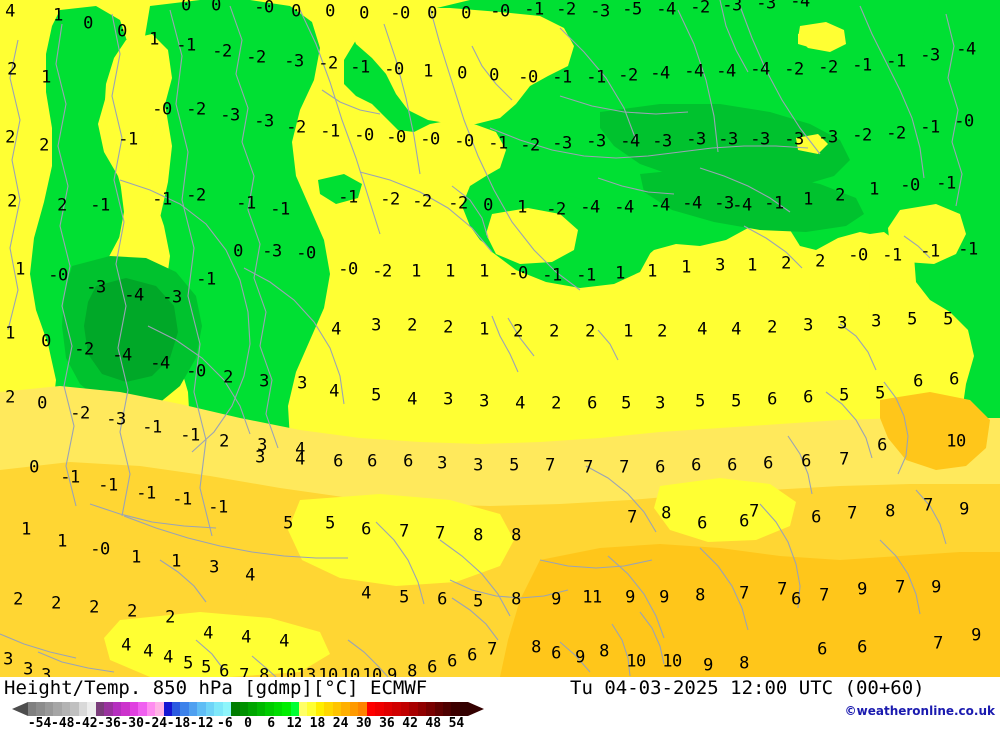 Image resolution: width=1000 pixels, height=733 pixels. Describe the element at coordinates (462, 66) in the screenshot. I see `field-yellow-tongue-north` at that location.